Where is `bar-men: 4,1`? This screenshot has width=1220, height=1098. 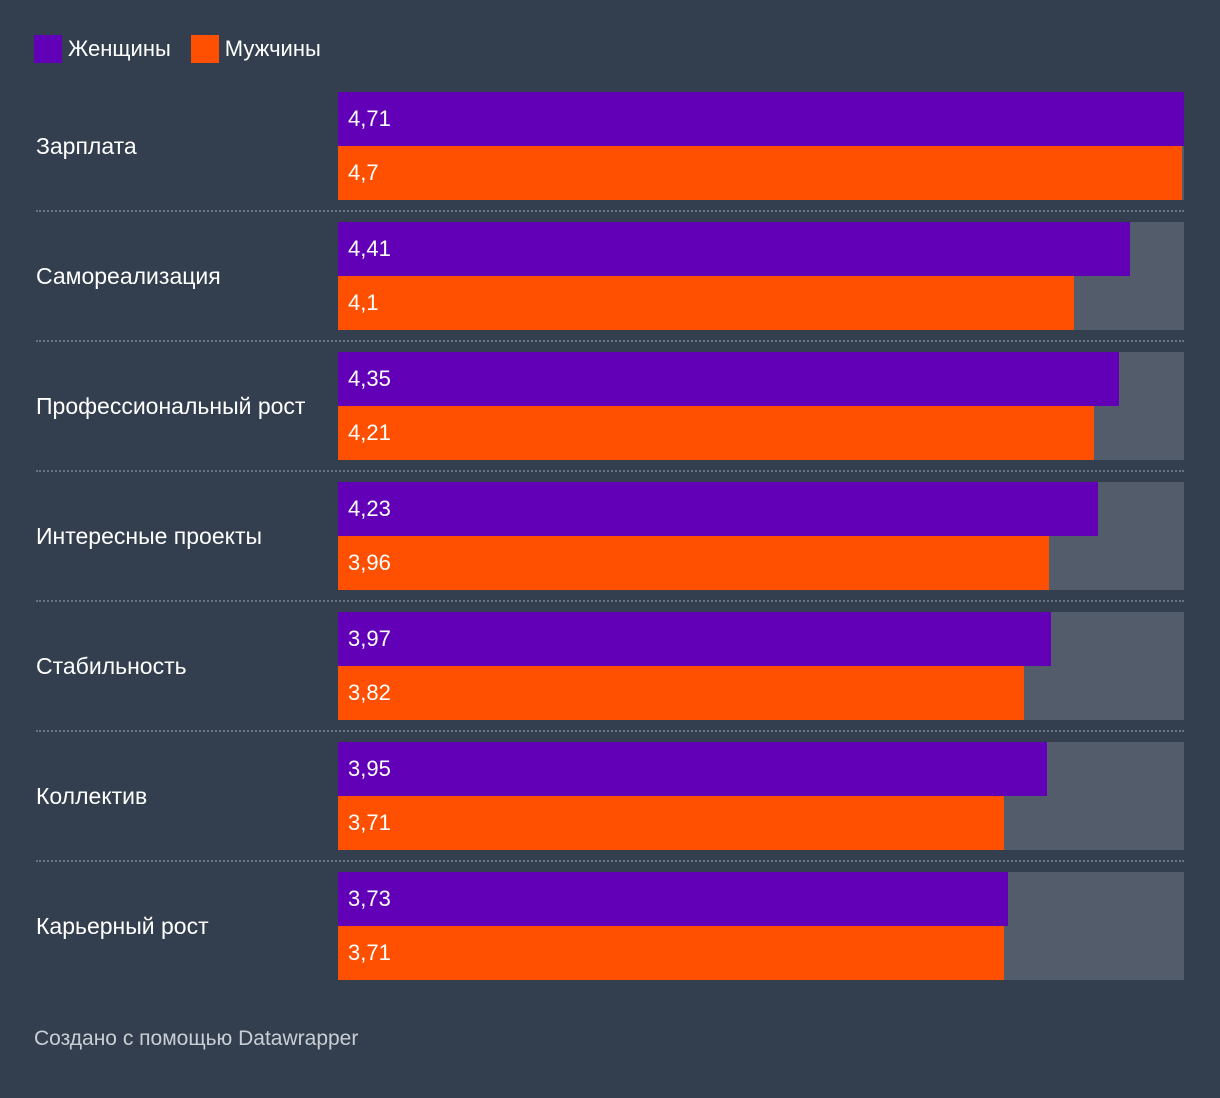 bar-men: 4,1 is located at coordinates (706, 303).